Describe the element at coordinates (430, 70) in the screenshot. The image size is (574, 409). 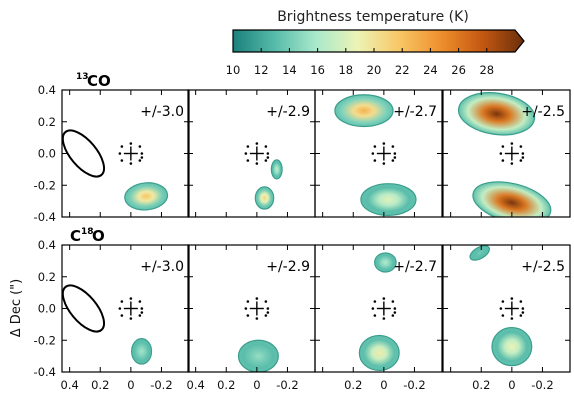
I see `colorbar-tick-label: 24` at that location.